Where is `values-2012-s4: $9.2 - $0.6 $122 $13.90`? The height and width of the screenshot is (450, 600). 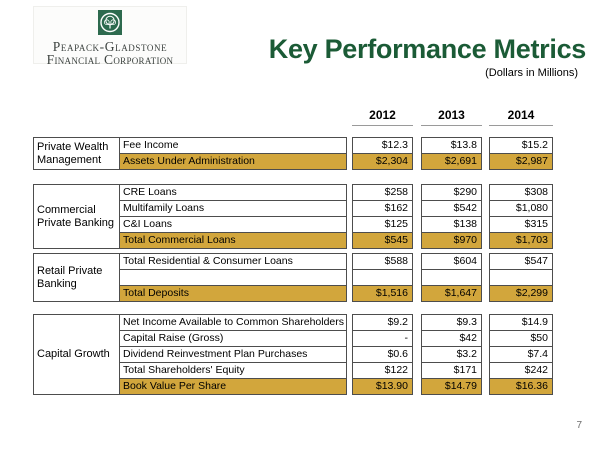 values-2012-s4: $9.2 - $0.6 $122 $13.90 is located at coordinates (382, 354).